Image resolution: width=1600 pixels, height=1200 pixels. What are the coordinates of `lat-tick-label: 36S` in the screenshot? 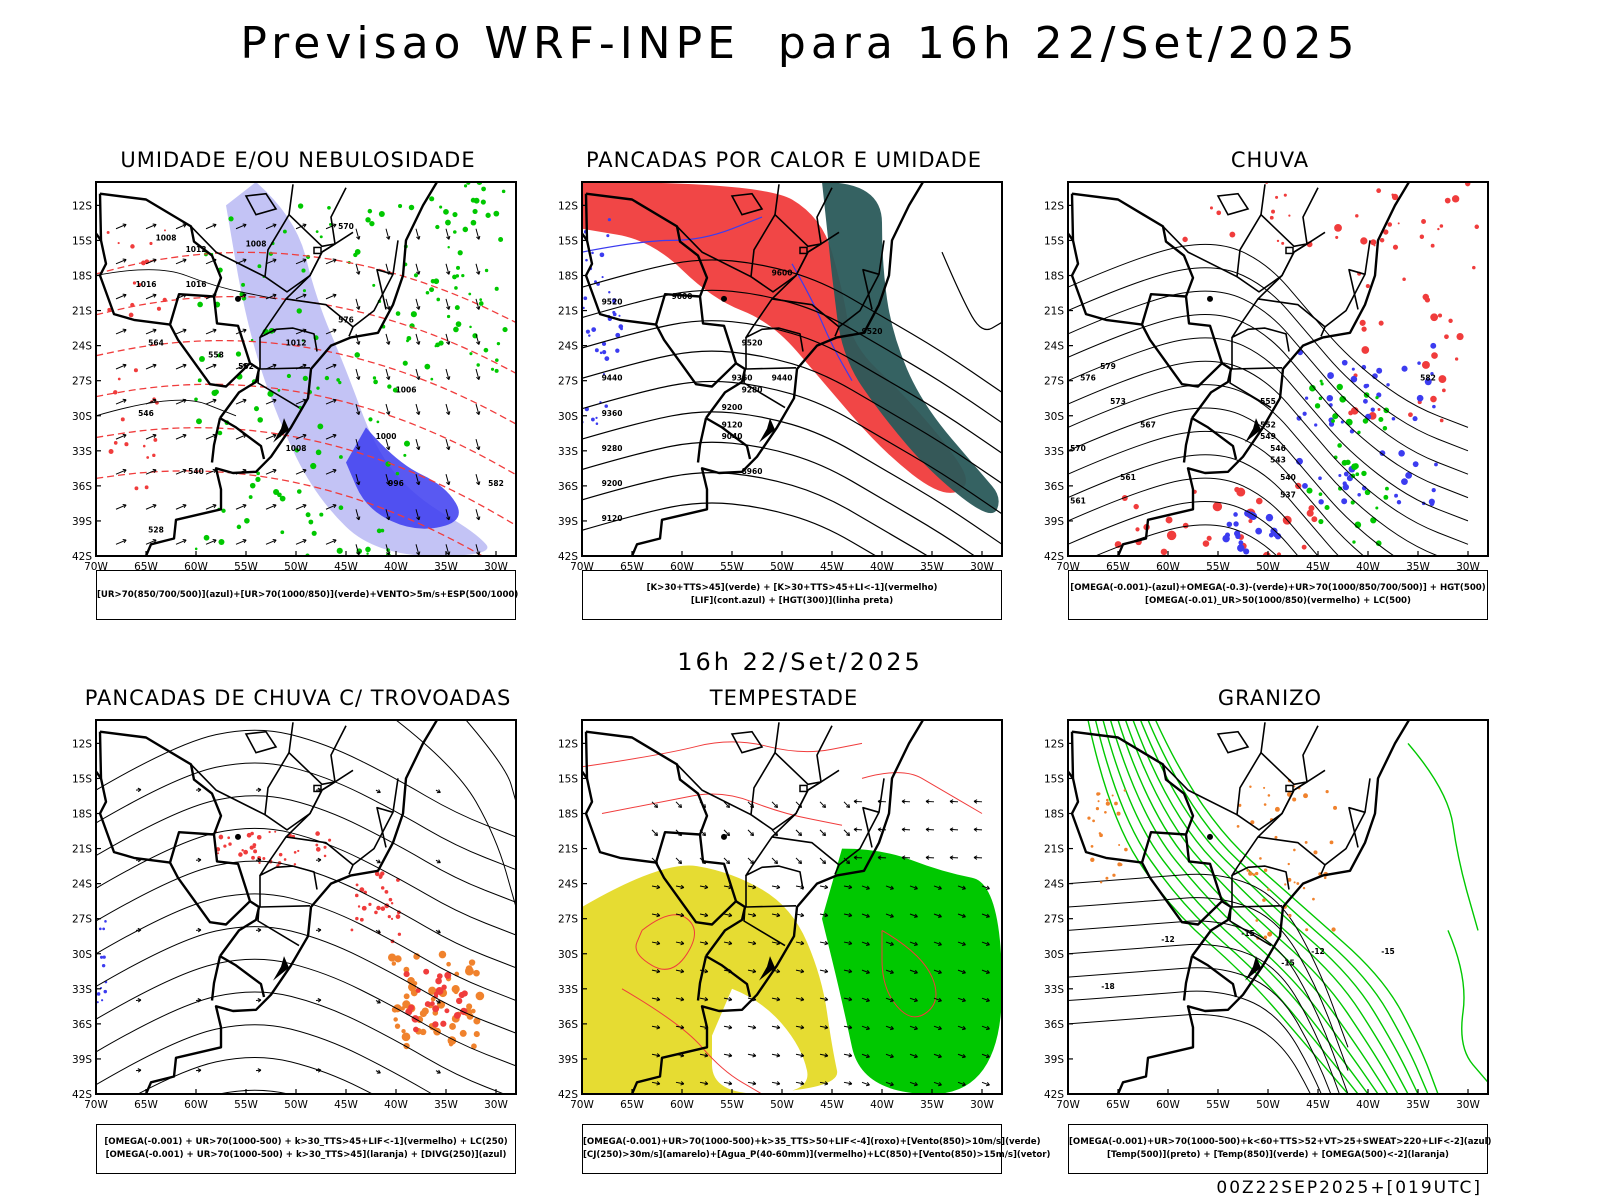 It's located at (568, 1025).